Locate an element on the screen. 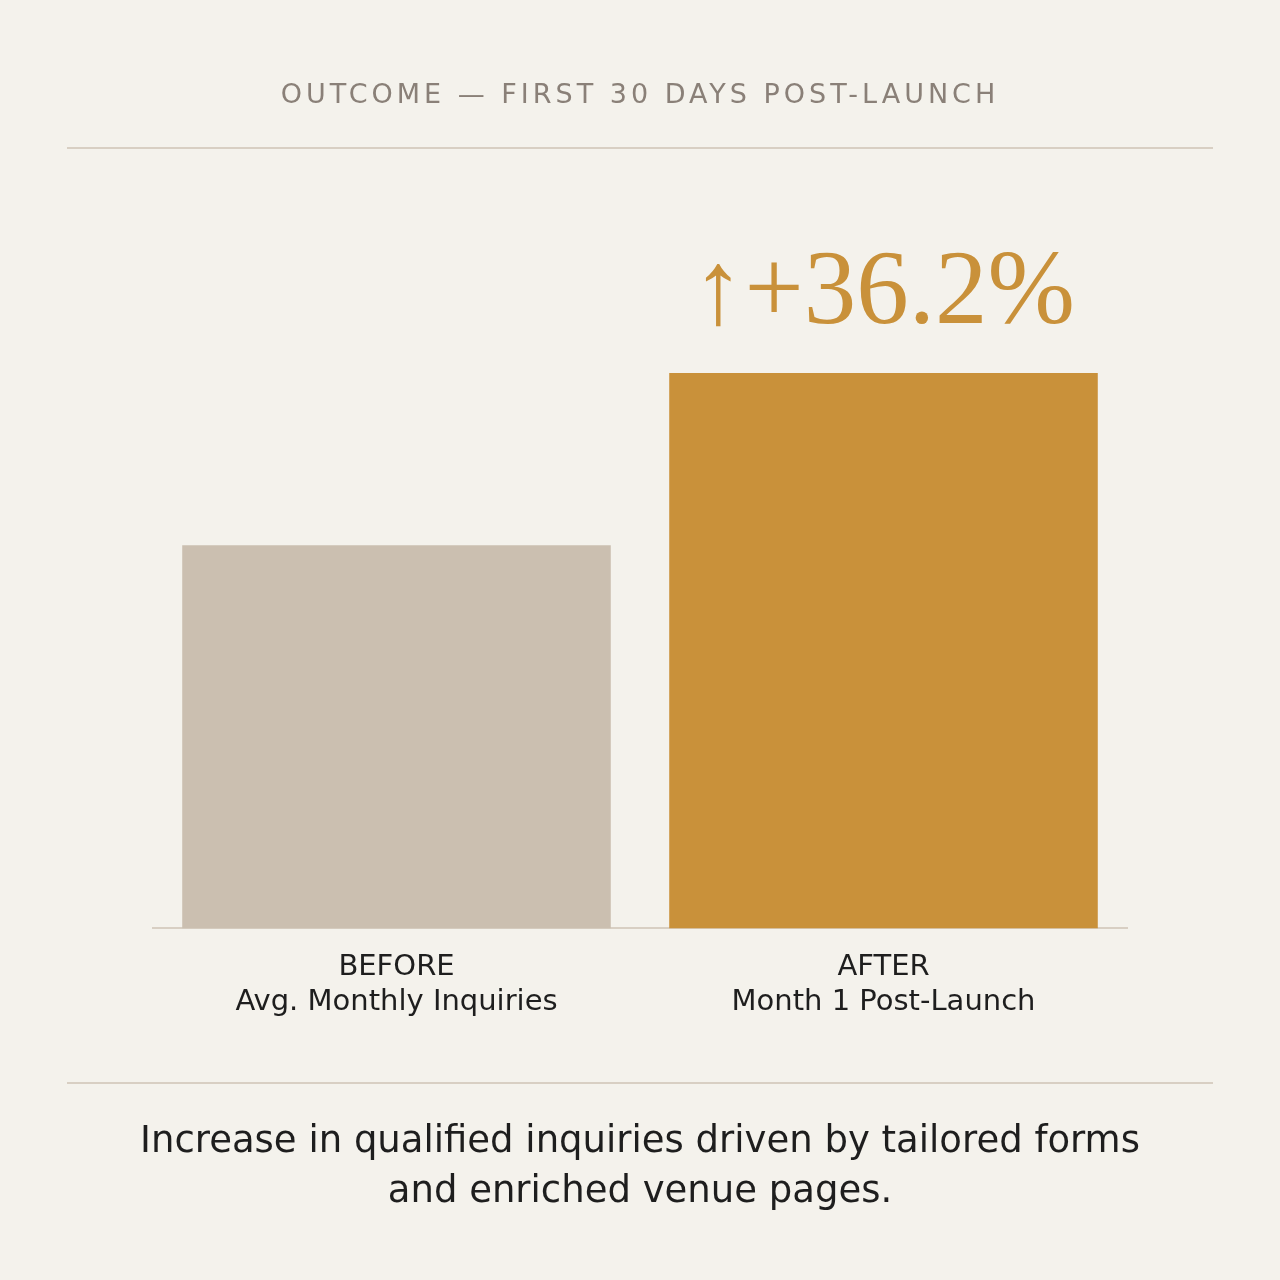  chart-title: OUTCOME — FIRST 30 DAYS POST-LAUNCH is located at coordinates (640, 93).